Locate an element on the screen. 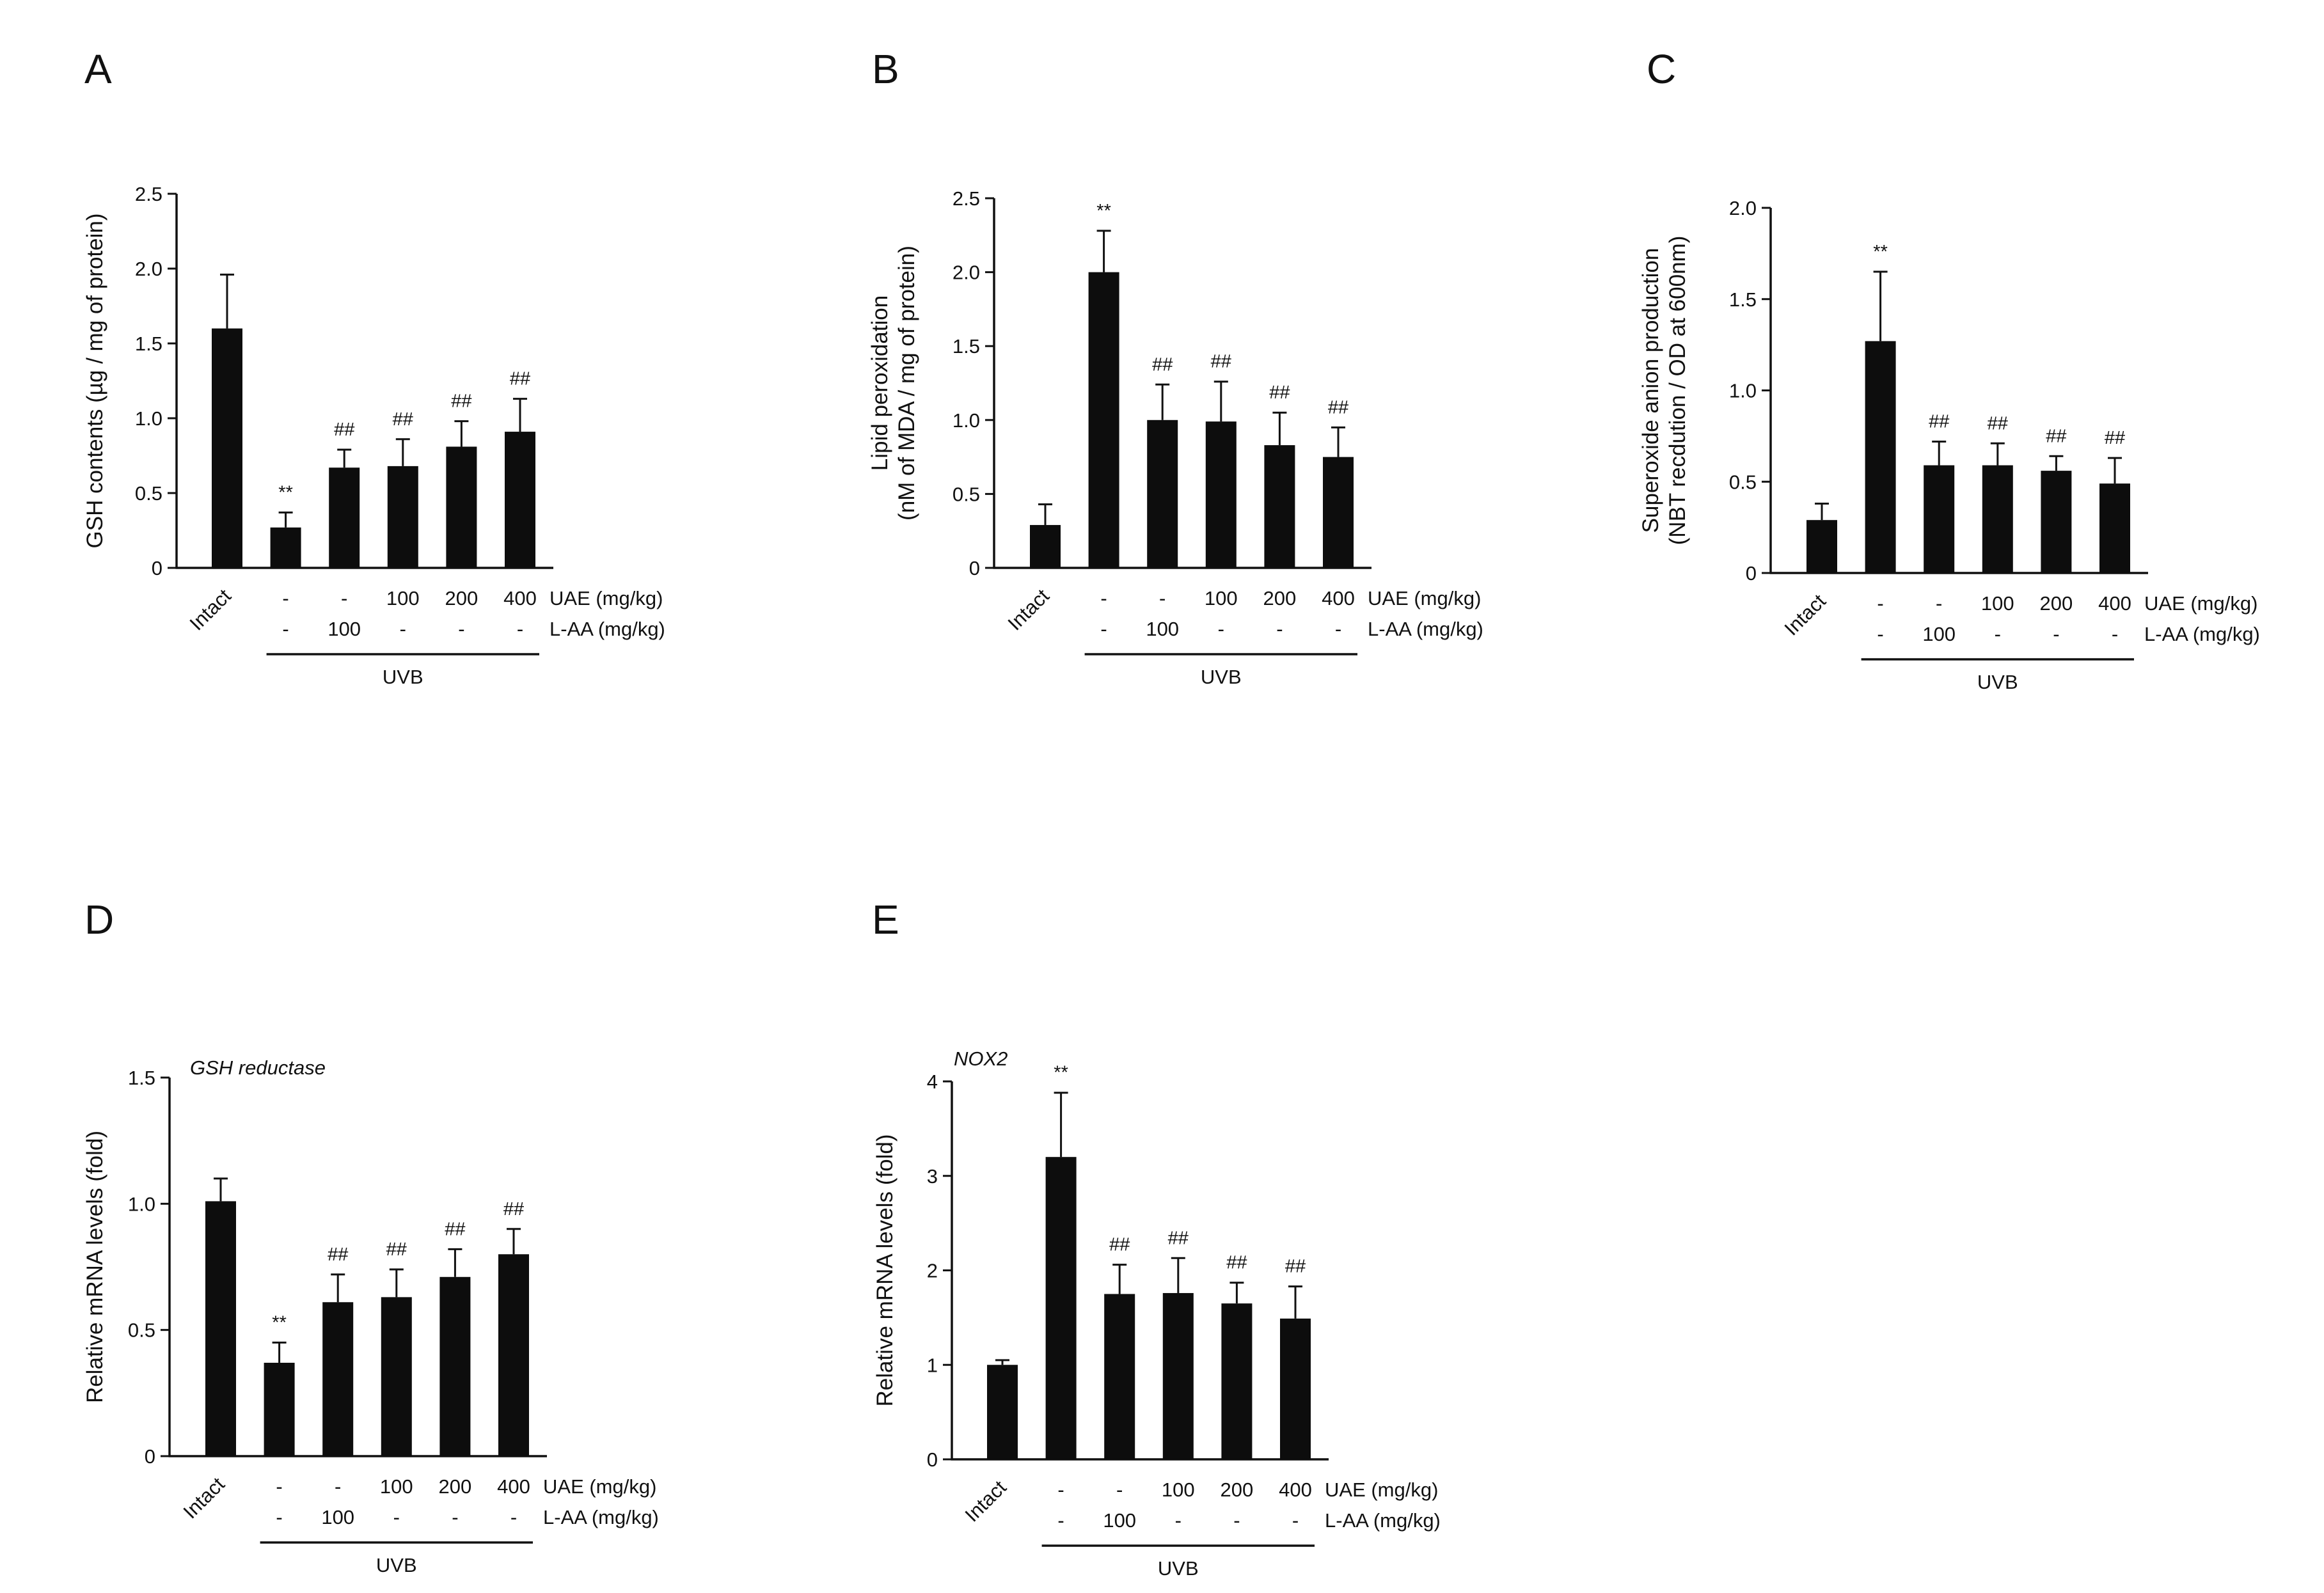  significance-a-2: ## is located at coordinates (344, 430).